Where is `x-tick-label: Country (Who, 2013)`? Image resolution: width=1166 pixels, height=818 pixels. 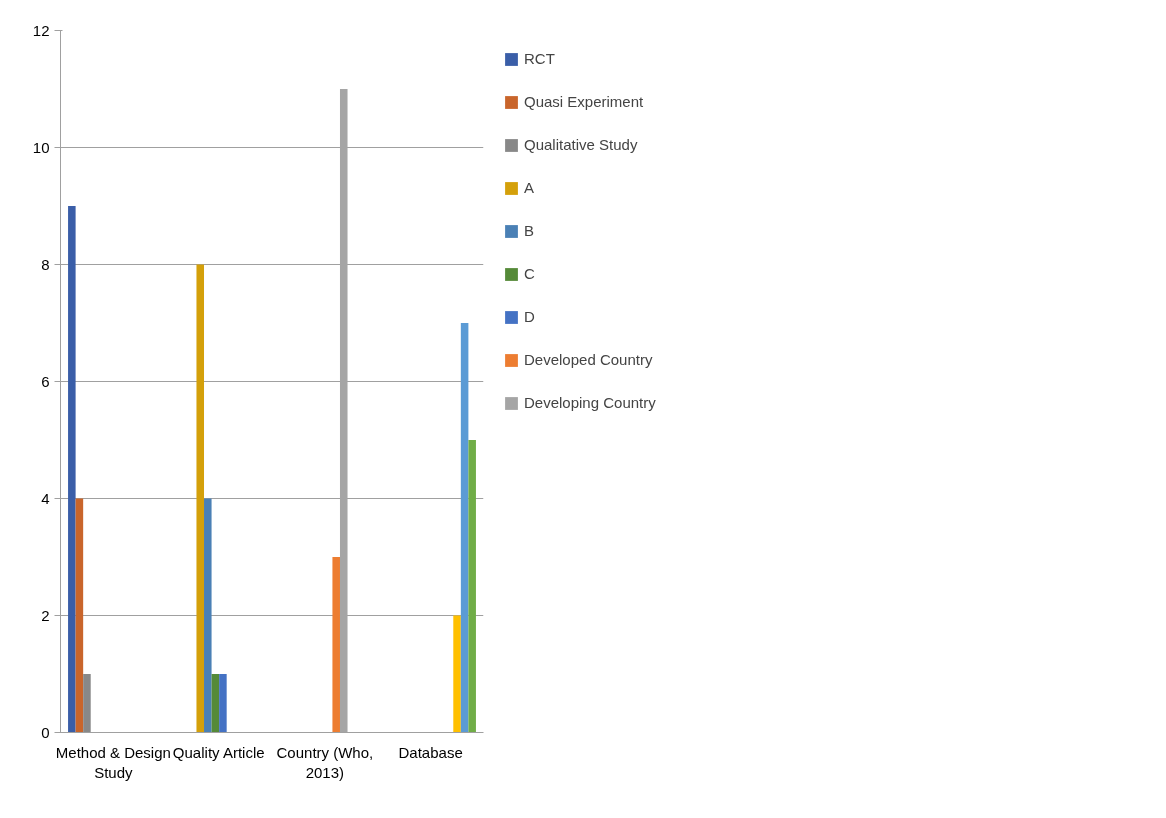 x-tick-label: Country (Who, 2013) is located at coordinates (325, 762).